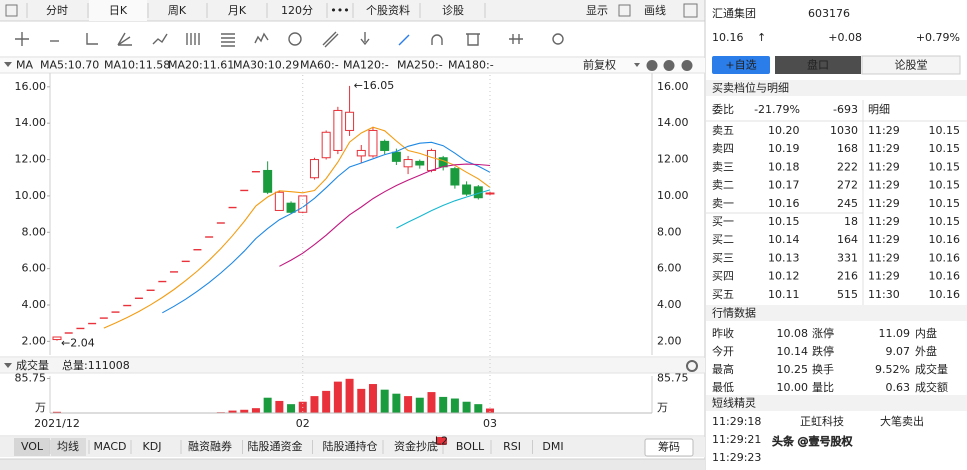 This screenshot has width=967, height=470. I want to click on sprite-entry: 11:29:21, so click(736, 439).